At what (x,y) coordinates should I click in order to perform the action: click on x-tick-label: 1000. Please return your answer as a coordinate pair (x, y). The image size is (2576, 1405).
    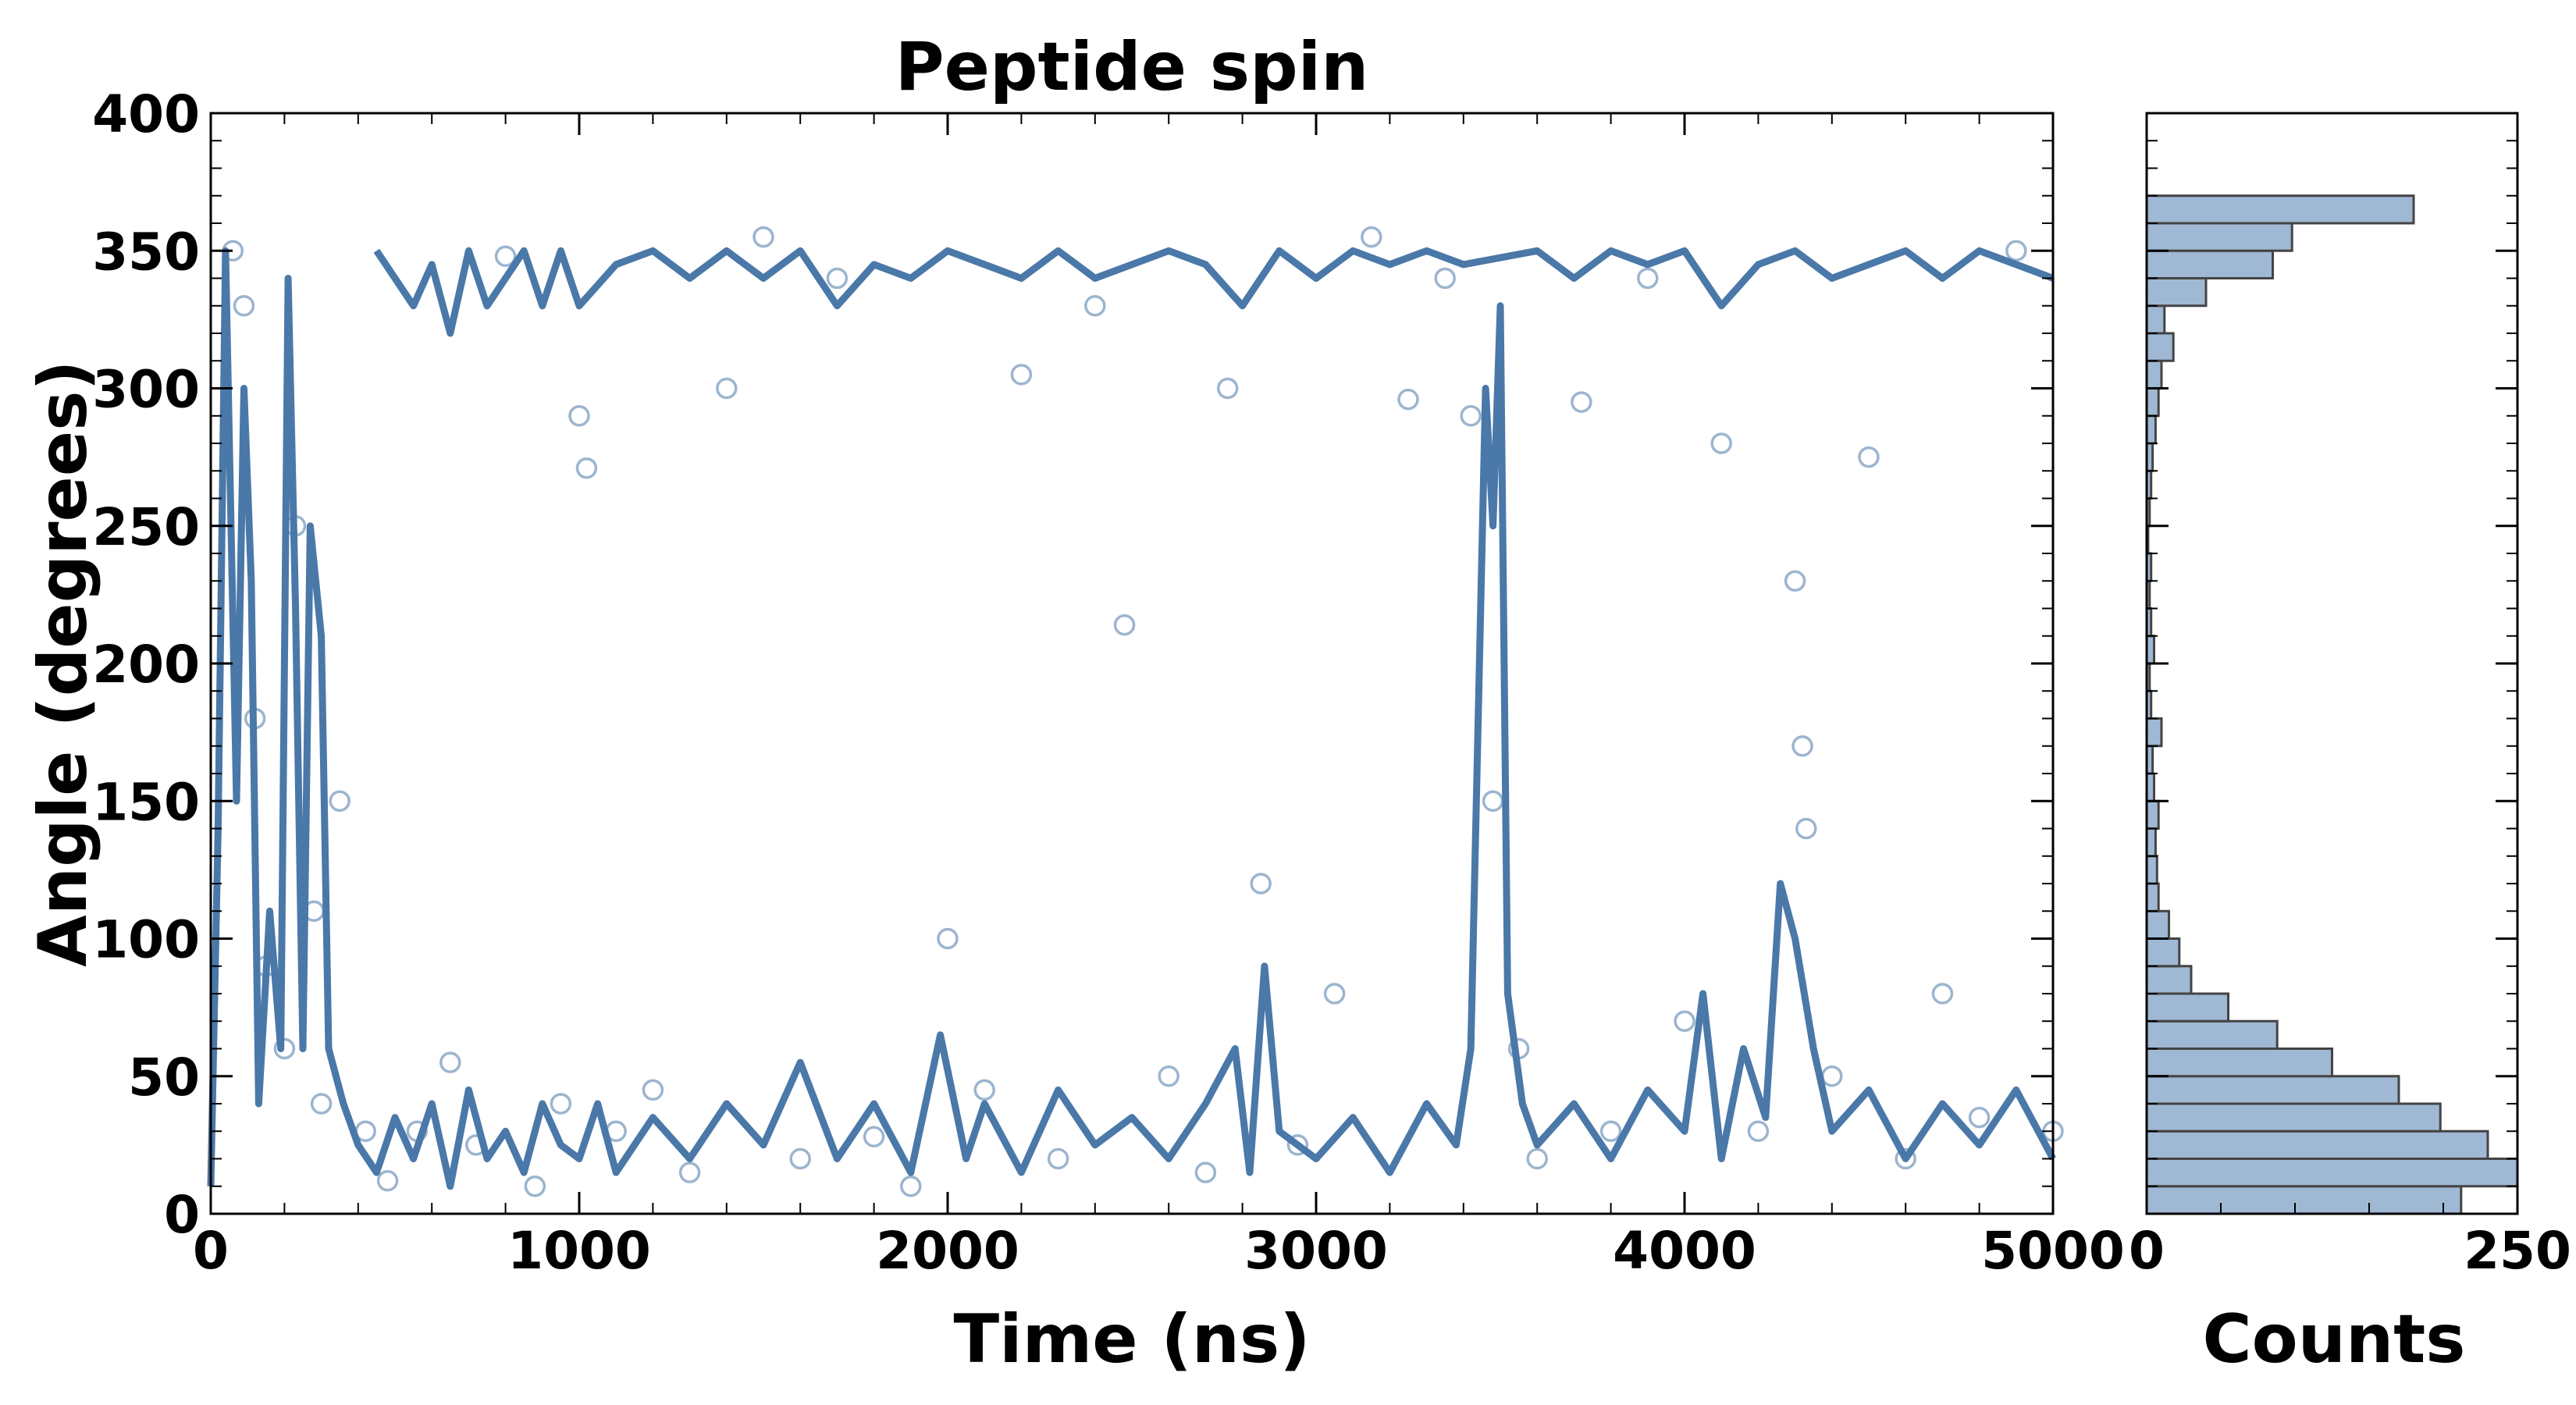
    Looking at the image, I should click on (579, 1251).